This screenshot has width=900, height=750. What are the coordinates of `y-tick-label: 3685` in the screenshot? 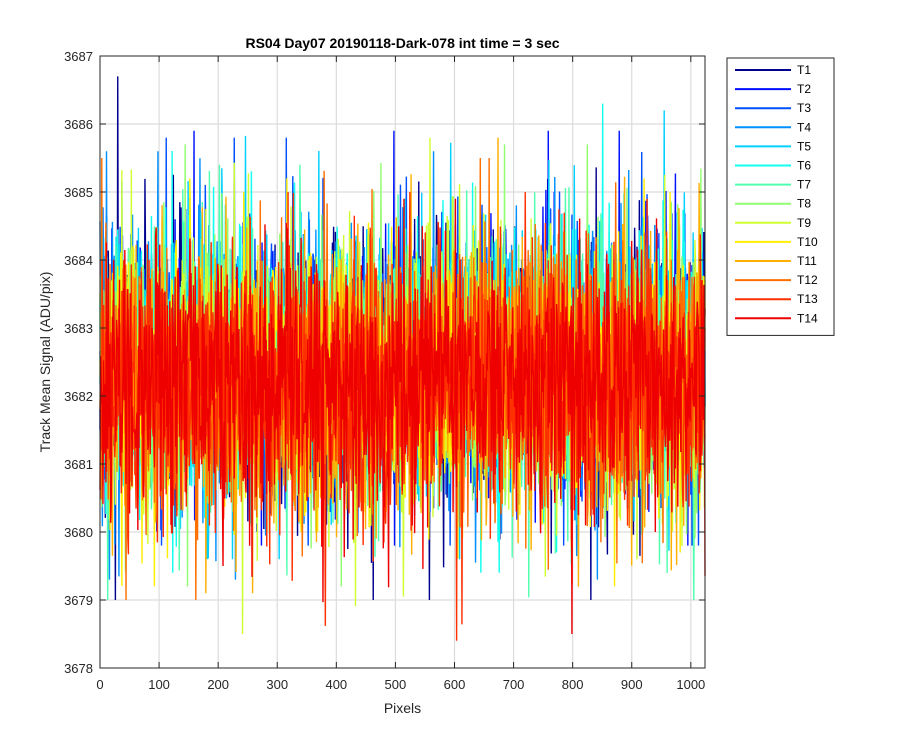 It's located at (78, 192).